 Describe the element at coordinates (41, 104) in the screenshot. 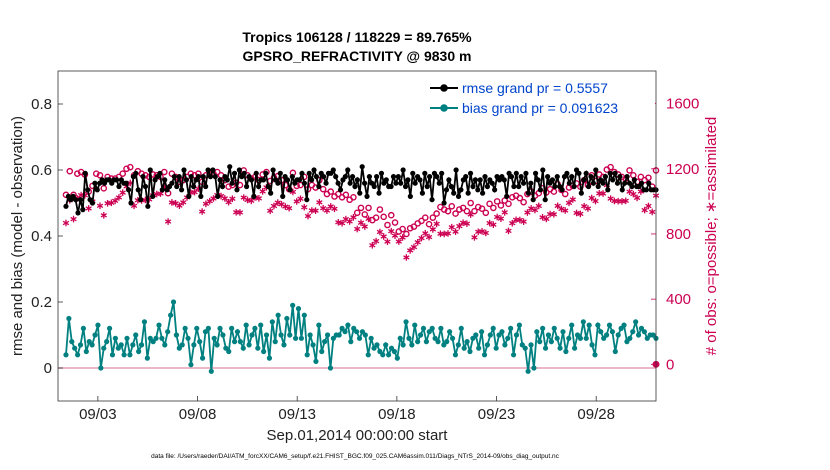

I see `y-left-tick-label: 0.8` at that location.